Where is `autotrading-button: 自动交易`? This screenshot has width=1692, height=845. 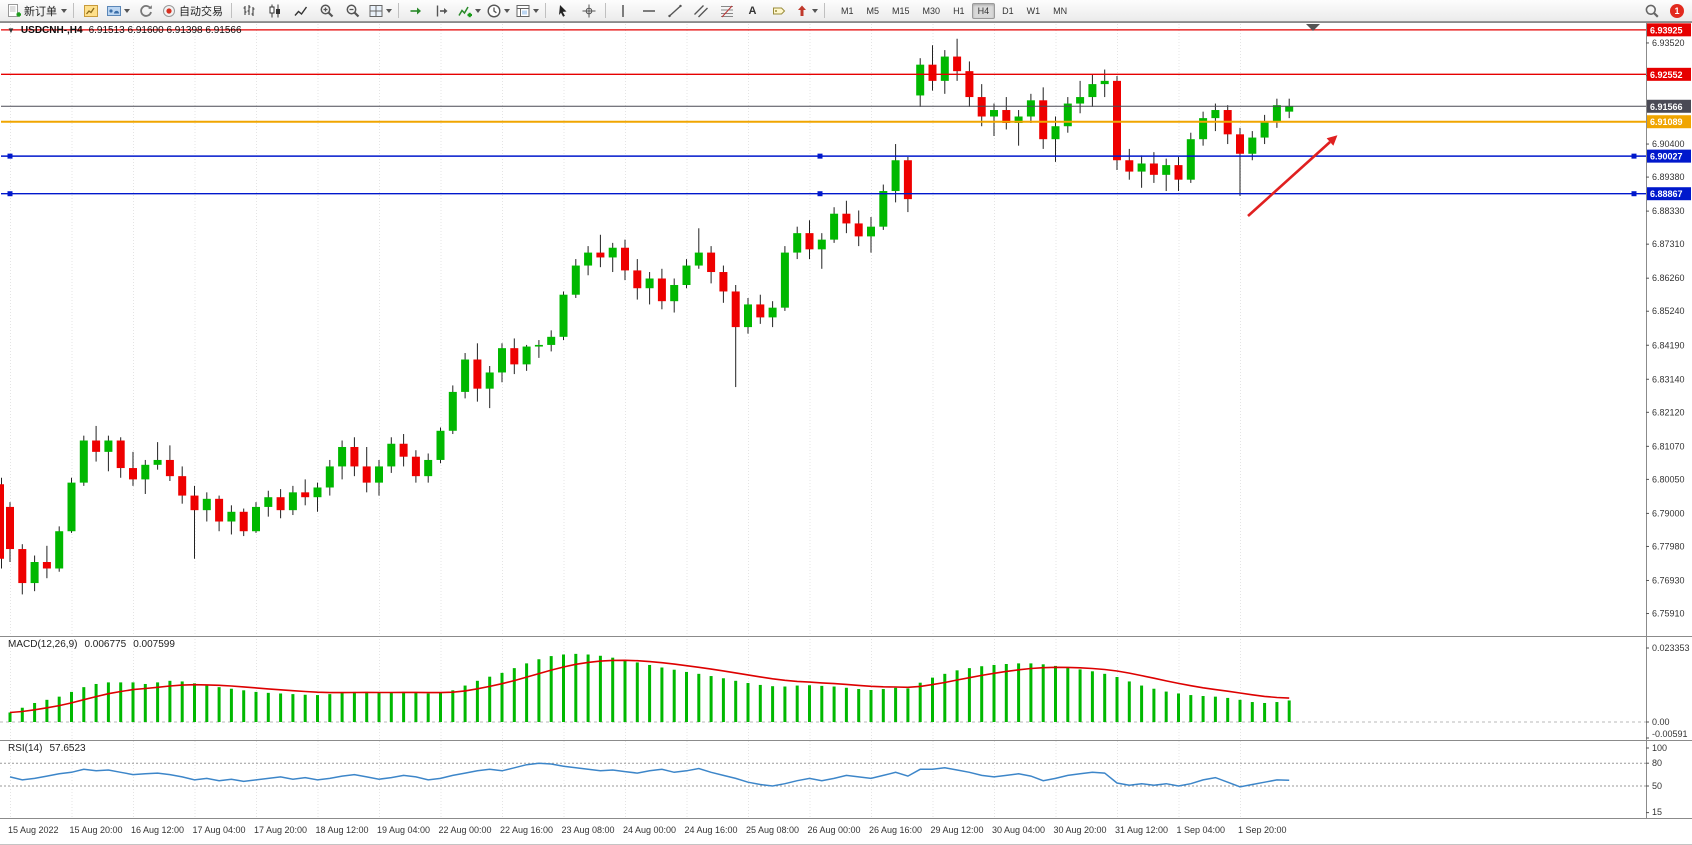
autotrading-button: 自动交易 is located at coordinates (193, 10).